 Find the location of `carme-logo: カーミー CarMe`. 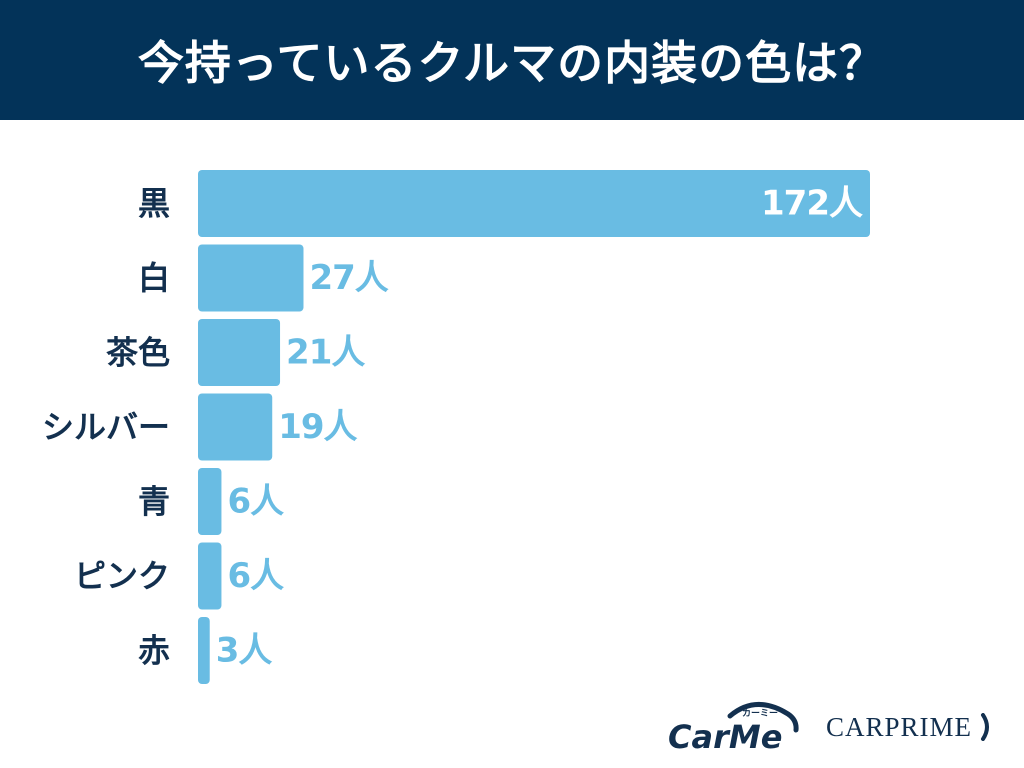

carme-logo: カーミー CarMe is located at coordinates (733, 729).